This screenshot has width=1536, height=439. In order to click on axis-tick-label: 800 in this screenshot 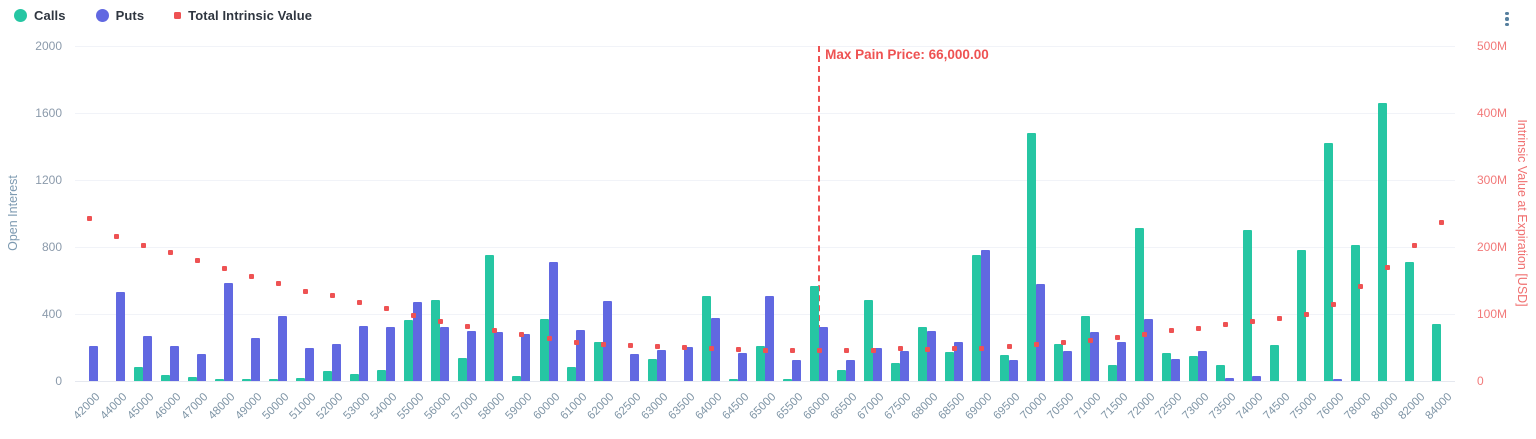, I will do `click(51, 247)`.